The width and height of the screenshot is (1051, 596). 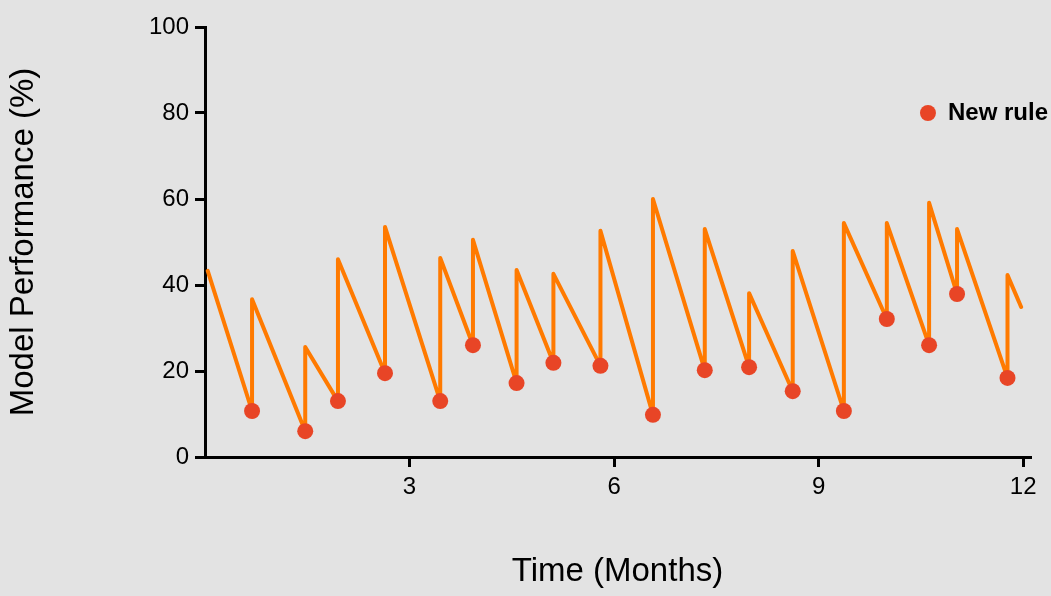 I want to click on x-tick-label: 6, so click(x=614, y=486).